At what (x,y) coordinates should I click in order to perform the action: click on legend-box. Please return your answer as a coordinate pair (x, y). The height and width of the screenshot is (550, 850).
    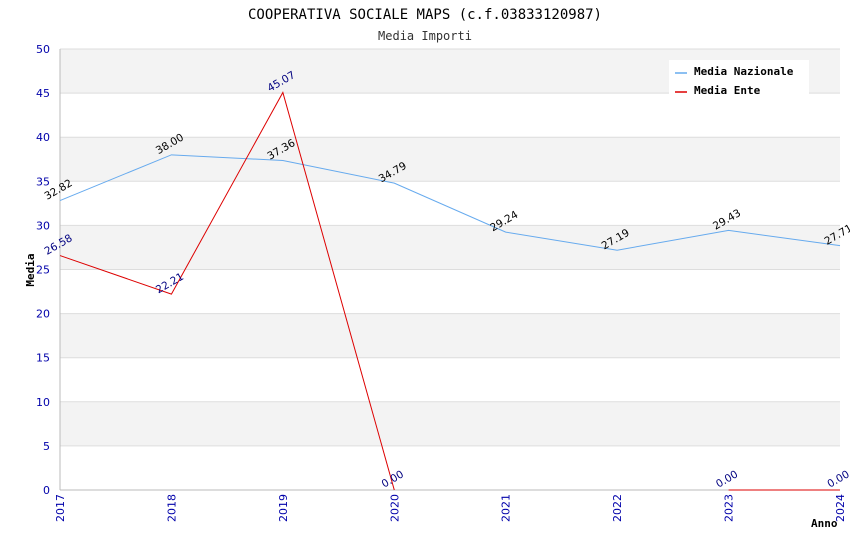
    Looking at the image, I should click on (739, 78).